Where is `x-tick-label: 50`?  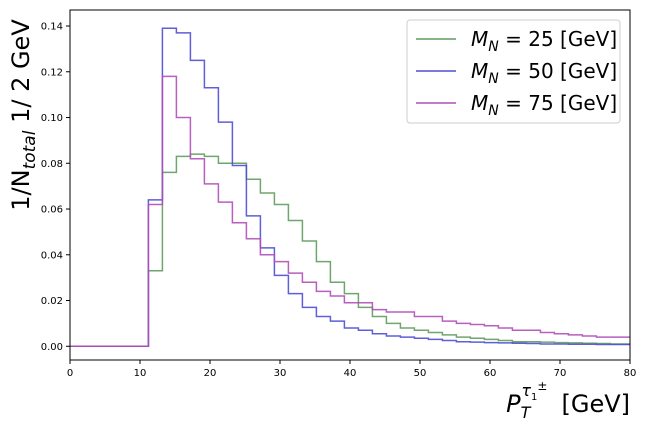
x-tick-label: 50 is located at coordinates (420, 373).